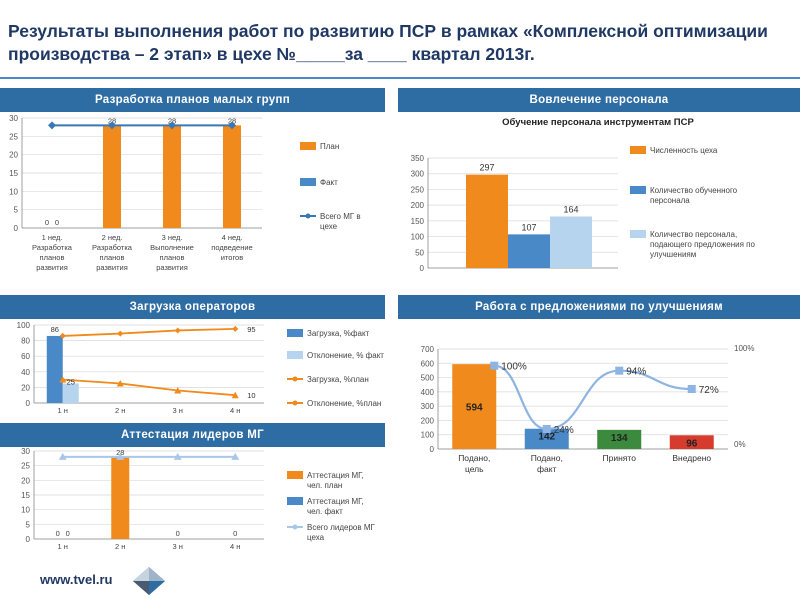 Image resolution: width=800 pixels, height=600 pixels. Describe the element at coordinates (418, 189) in the screenshot. I see `y-tick-label: 250` at that location.